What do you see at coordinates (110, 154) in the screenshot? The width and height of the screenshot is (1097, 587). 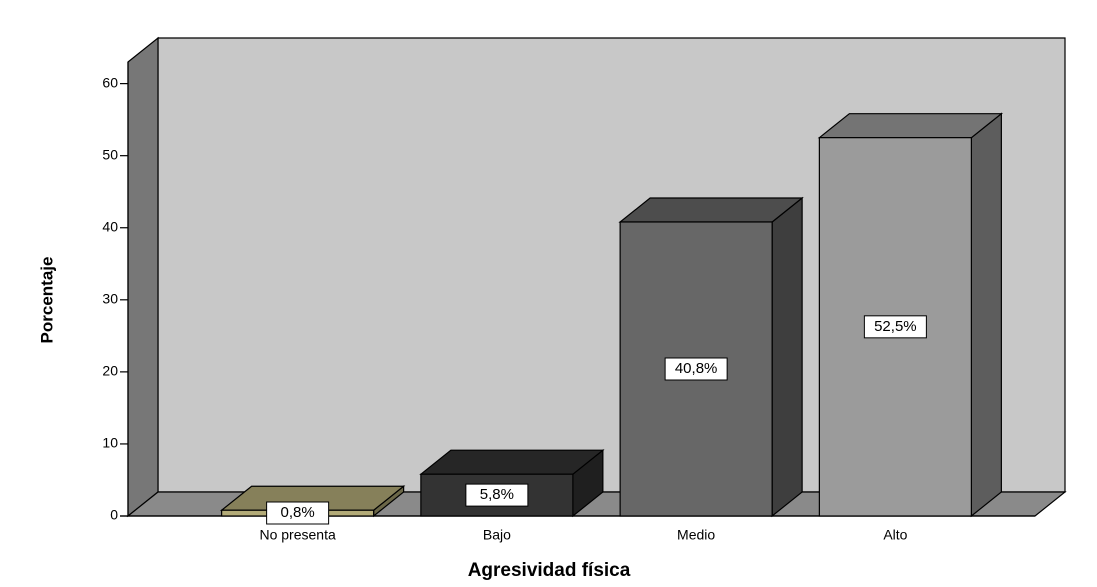 I see `y-tick-label: 50` at bounding box center [110, 154].